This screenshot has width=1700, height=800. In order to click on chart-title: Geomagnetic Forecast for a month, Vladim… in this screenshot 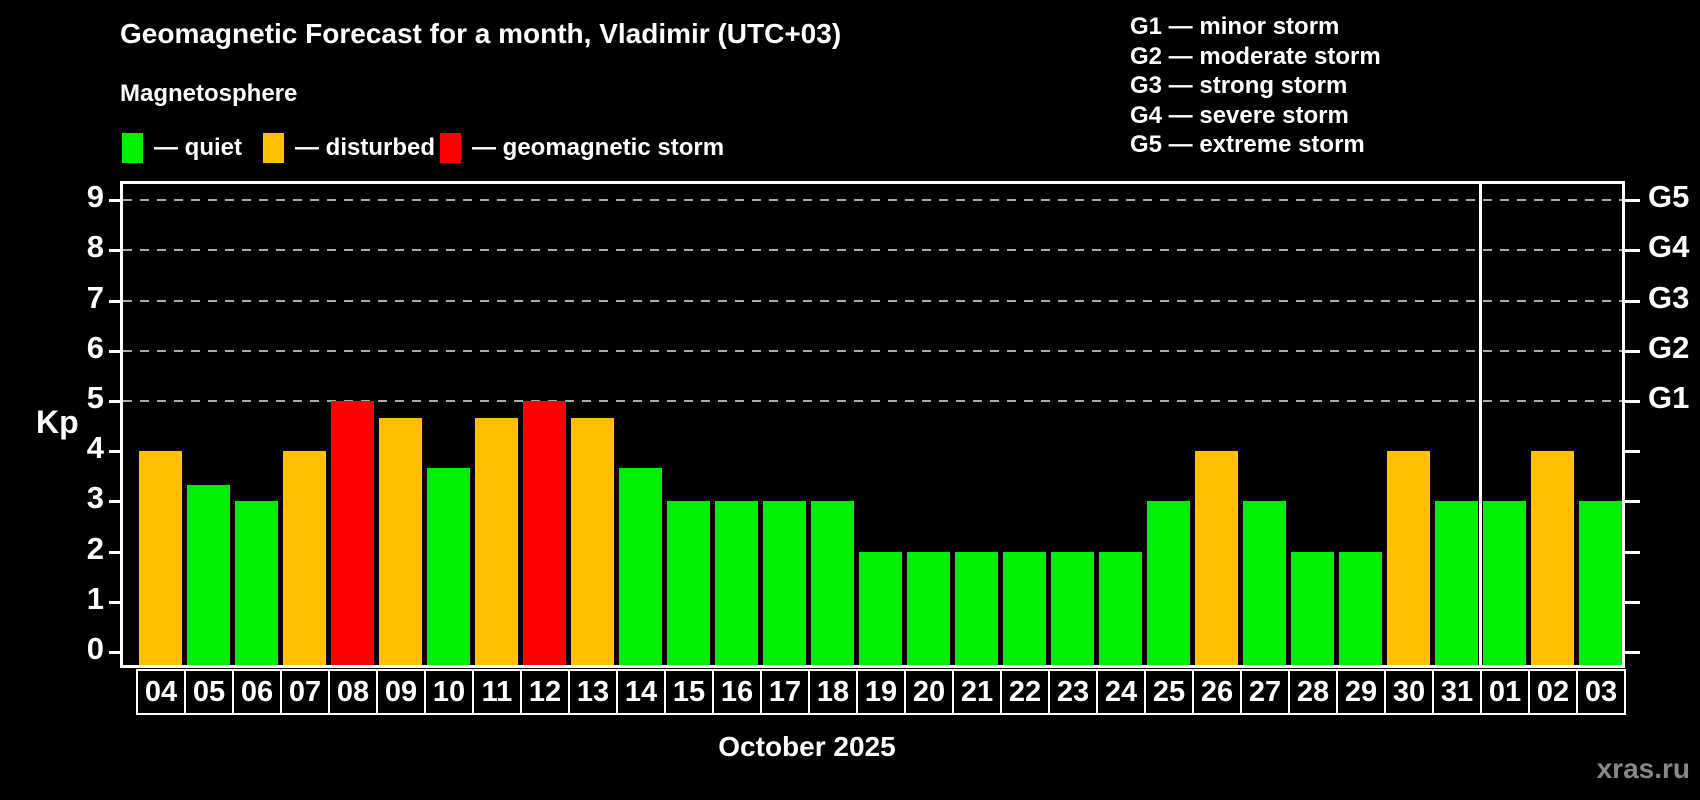, I will do `click(481, 33)`.